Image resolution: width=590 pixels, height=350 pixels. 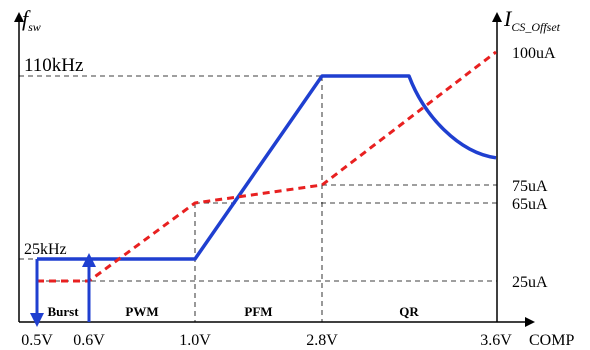 What do you see at coordinates (26, 18) in the screenshot?
I see `left-axis-title-main: f` at bounding box center [26, 18].